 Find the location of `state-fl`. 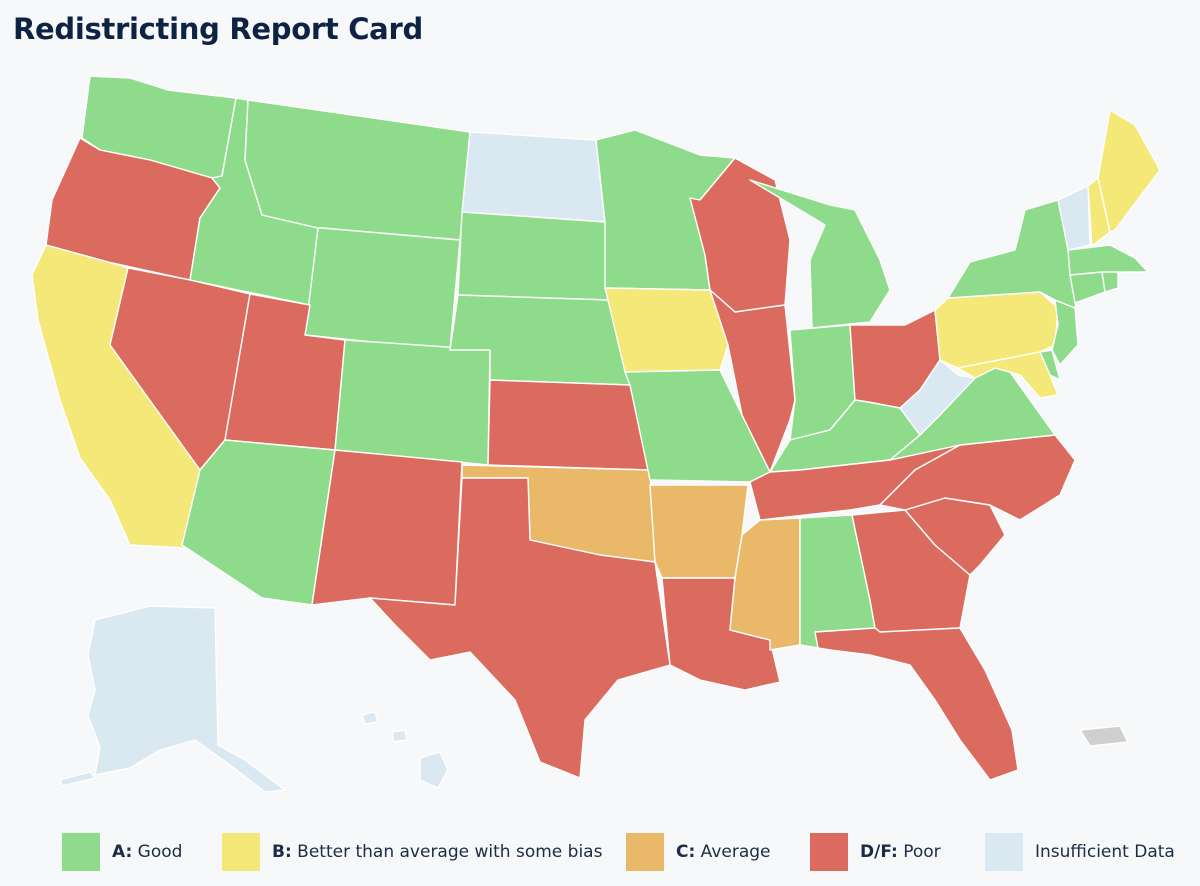

state-fl is located at coordinates (916, 704).